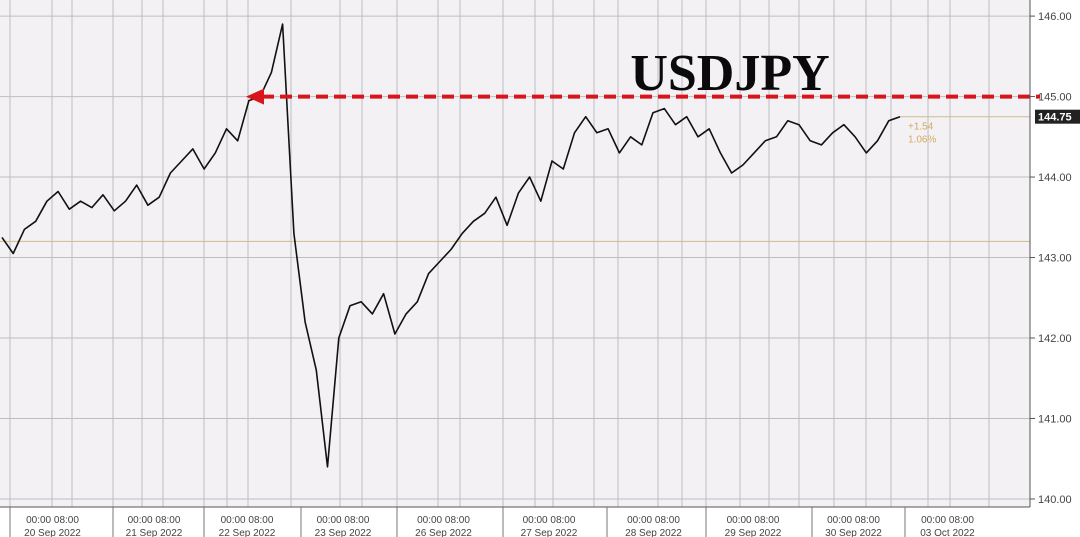 The height and width of the screenshot is (537, 1080). Describe the element at coordinates (1055, 500) in the screenshot. I see `y-tick-label: 140.00` at that location.